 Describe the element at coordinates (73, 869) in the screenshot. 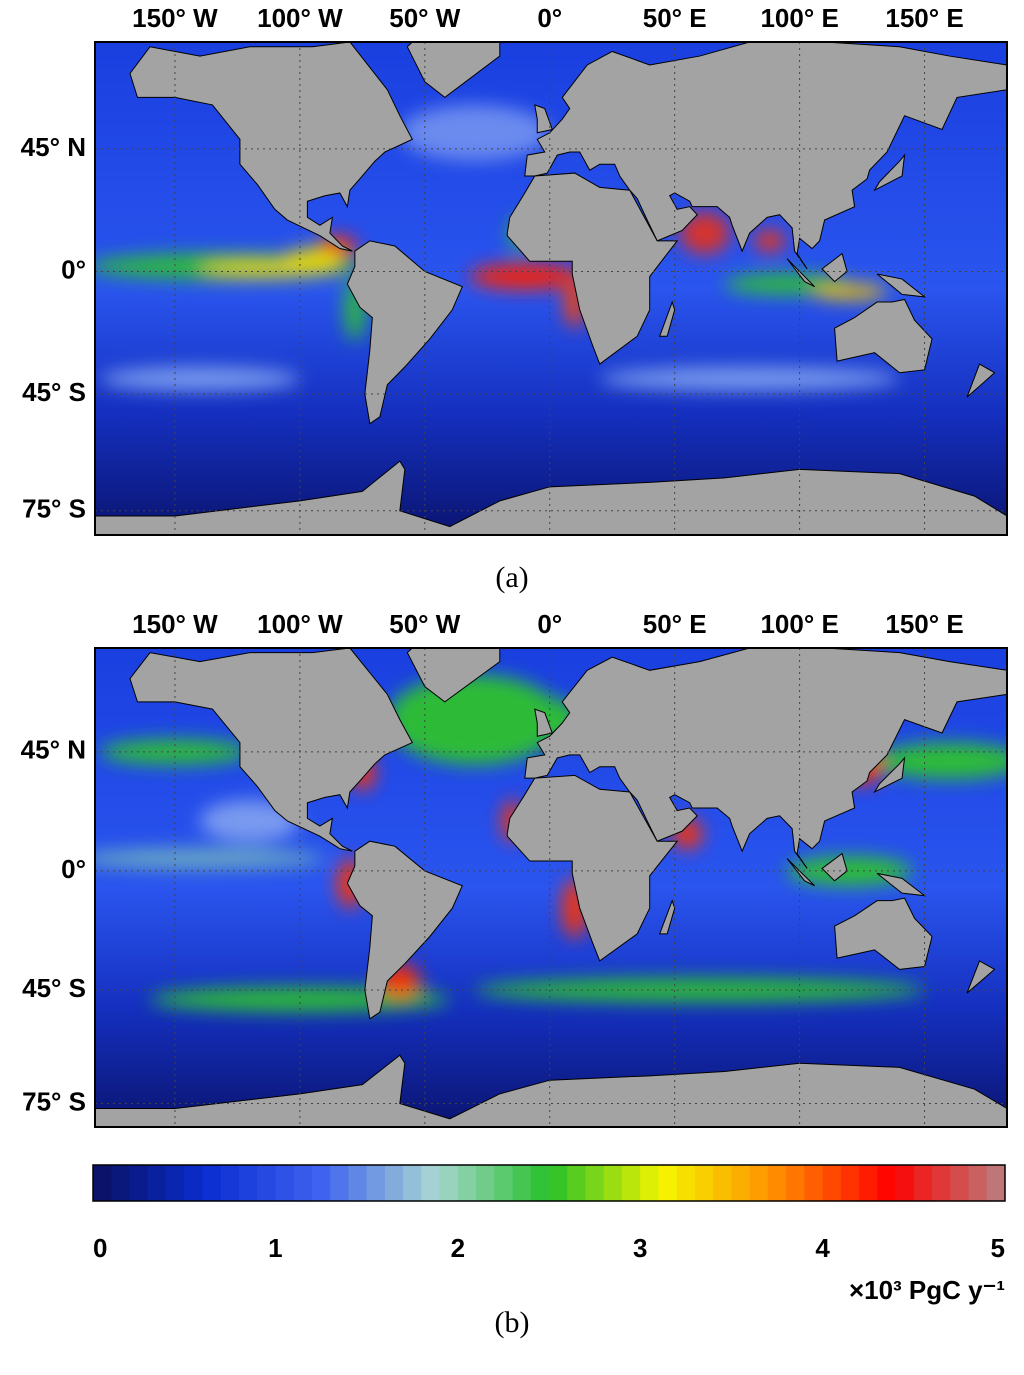

I see `y-tick-label: 0°` at that location.